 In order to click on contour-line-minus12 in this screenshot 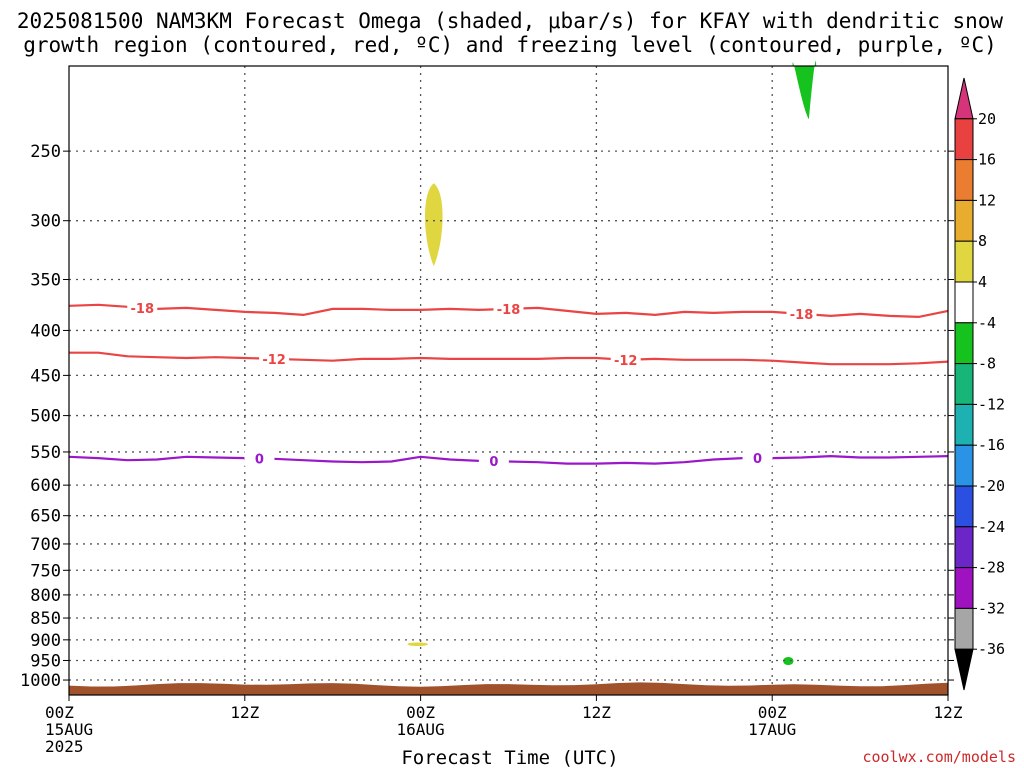, I will do `click(509, 358)`.